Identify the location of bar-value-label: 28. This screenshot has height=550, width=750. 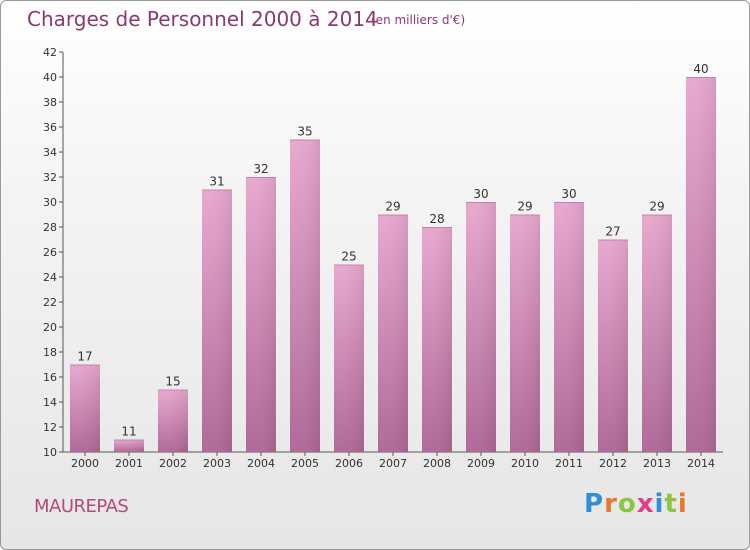
(436, 219).